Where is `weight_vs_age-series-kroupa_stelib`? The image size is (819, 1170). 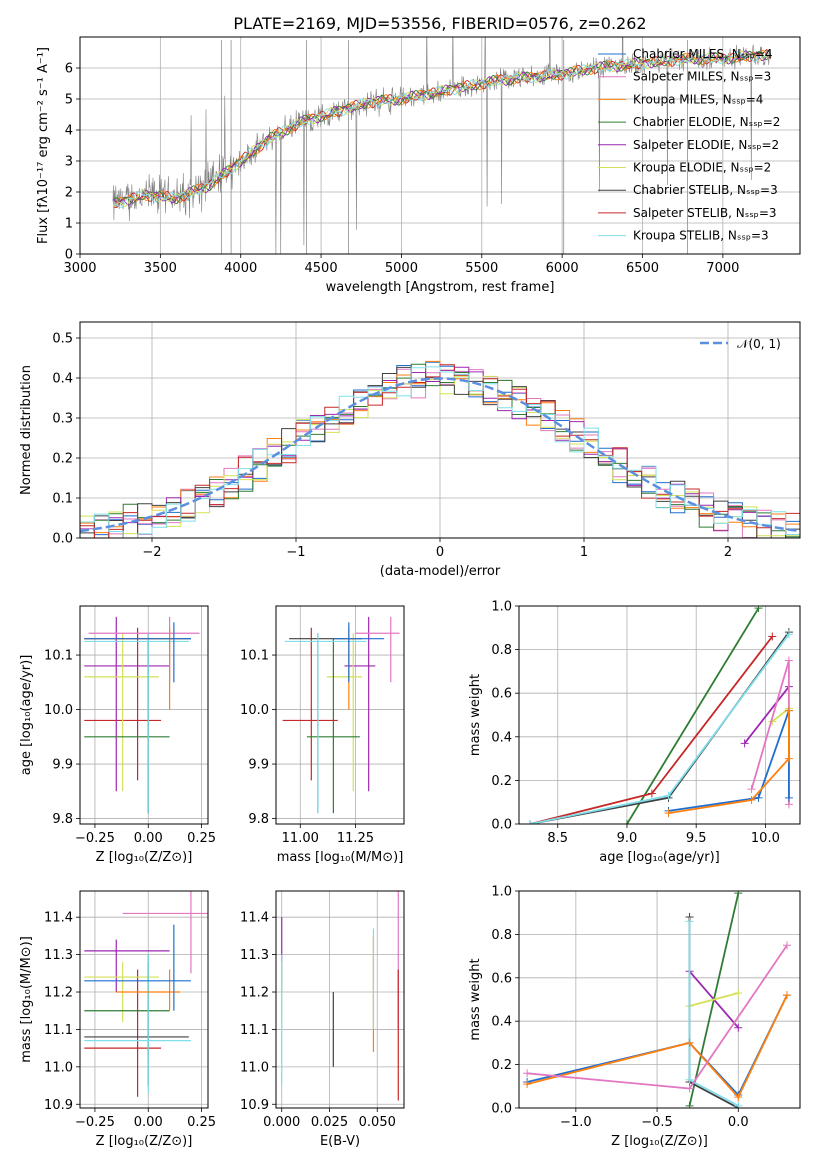
weight_vs_age-series-kroupa_stelib is located at coordinates (659, 728).